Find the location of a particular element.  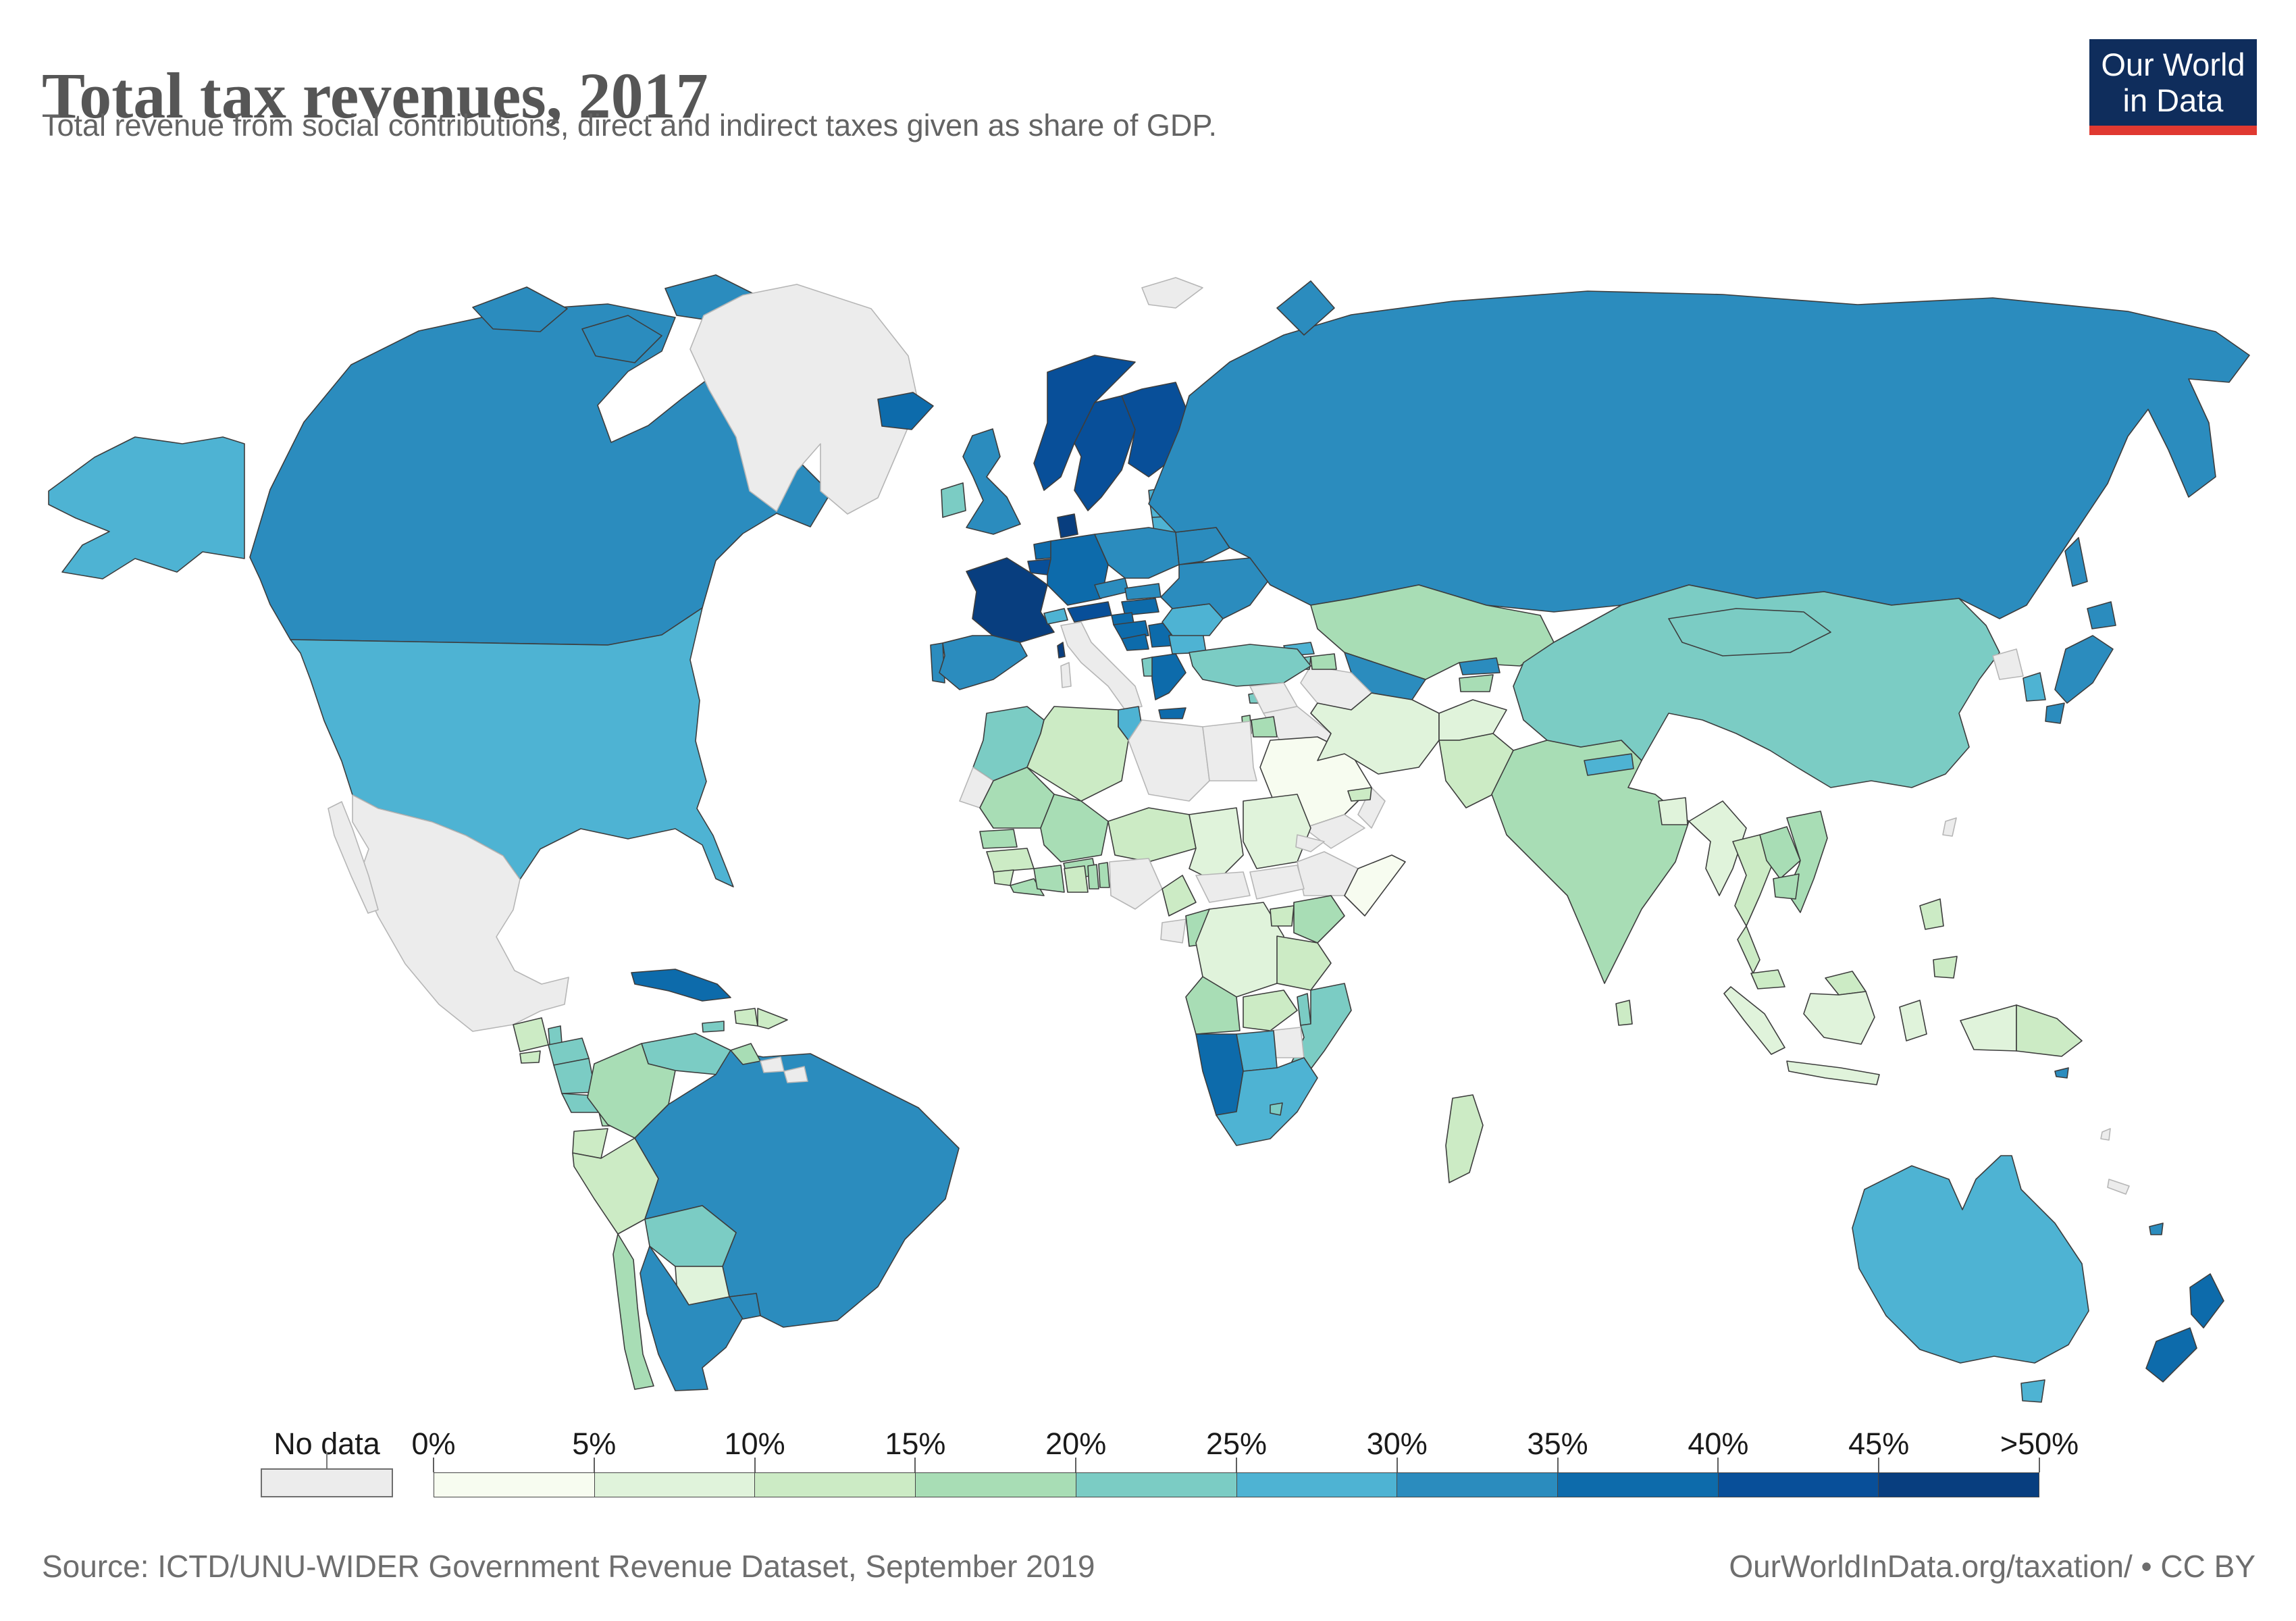

country-thailand-peninsula is located at coordinates (1748, 949).